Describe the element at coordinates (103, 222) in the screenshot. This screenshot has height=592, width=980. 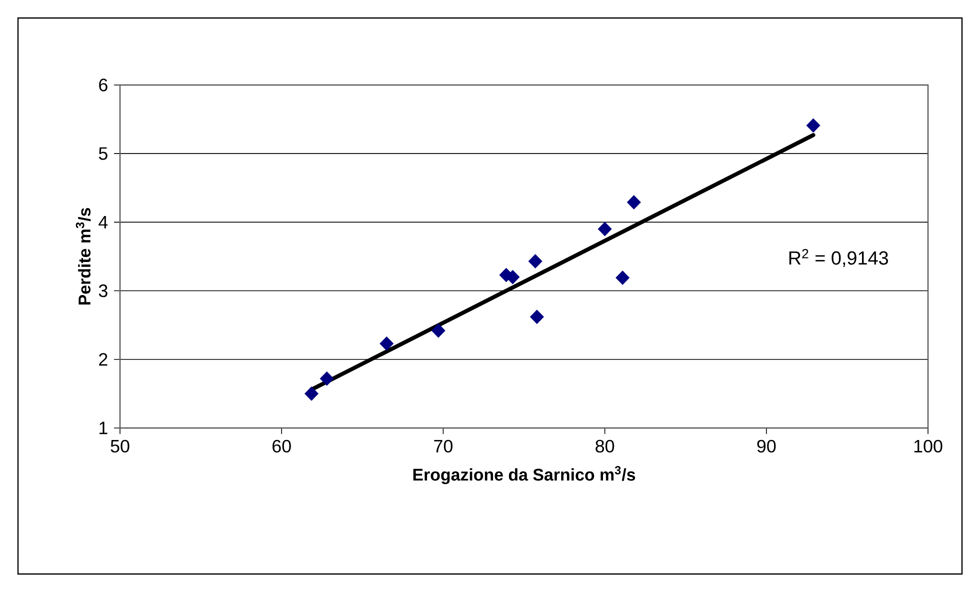
I see `y-tick-label: 4` at that location.